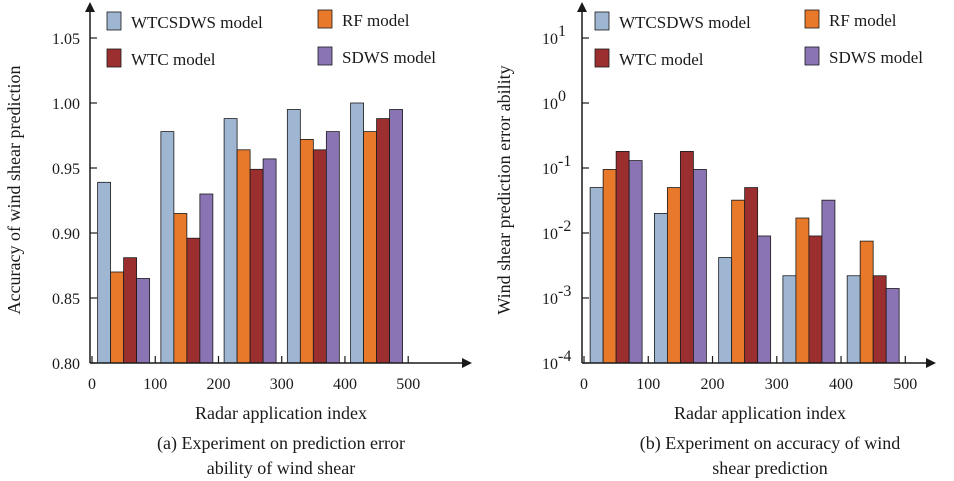  Describe the element at coordinates (770, 443) in the screenshot. I see `caption-b-line1: (b) Experiment on accuracy of wind` at that location.